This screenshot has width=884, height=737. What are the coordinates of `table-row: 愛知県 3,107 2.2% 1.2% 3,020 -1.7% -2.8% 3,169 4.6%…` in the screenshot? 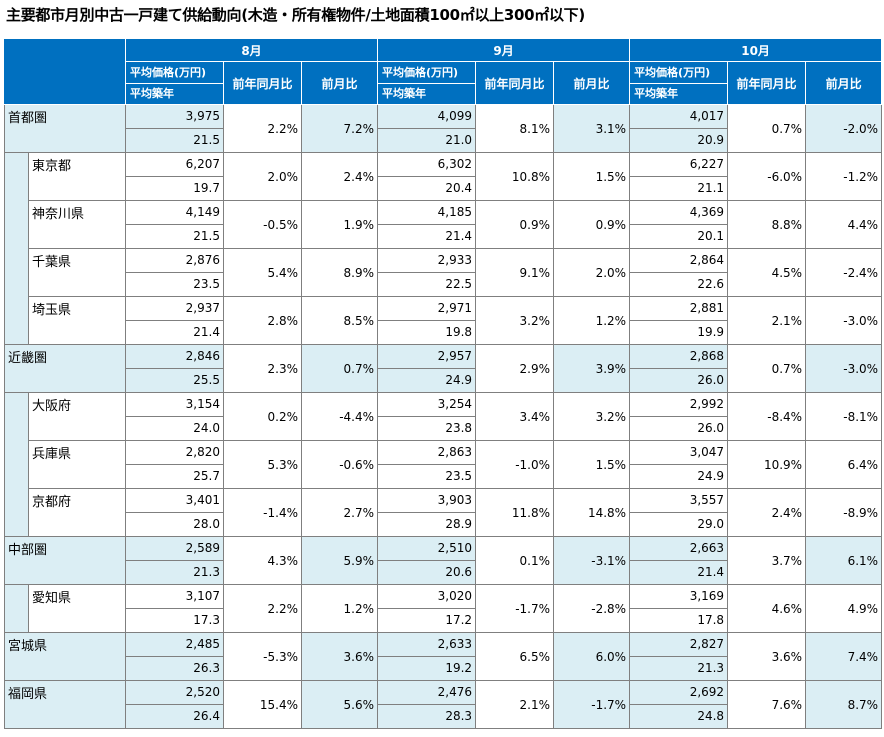 It's located at (443, 608).